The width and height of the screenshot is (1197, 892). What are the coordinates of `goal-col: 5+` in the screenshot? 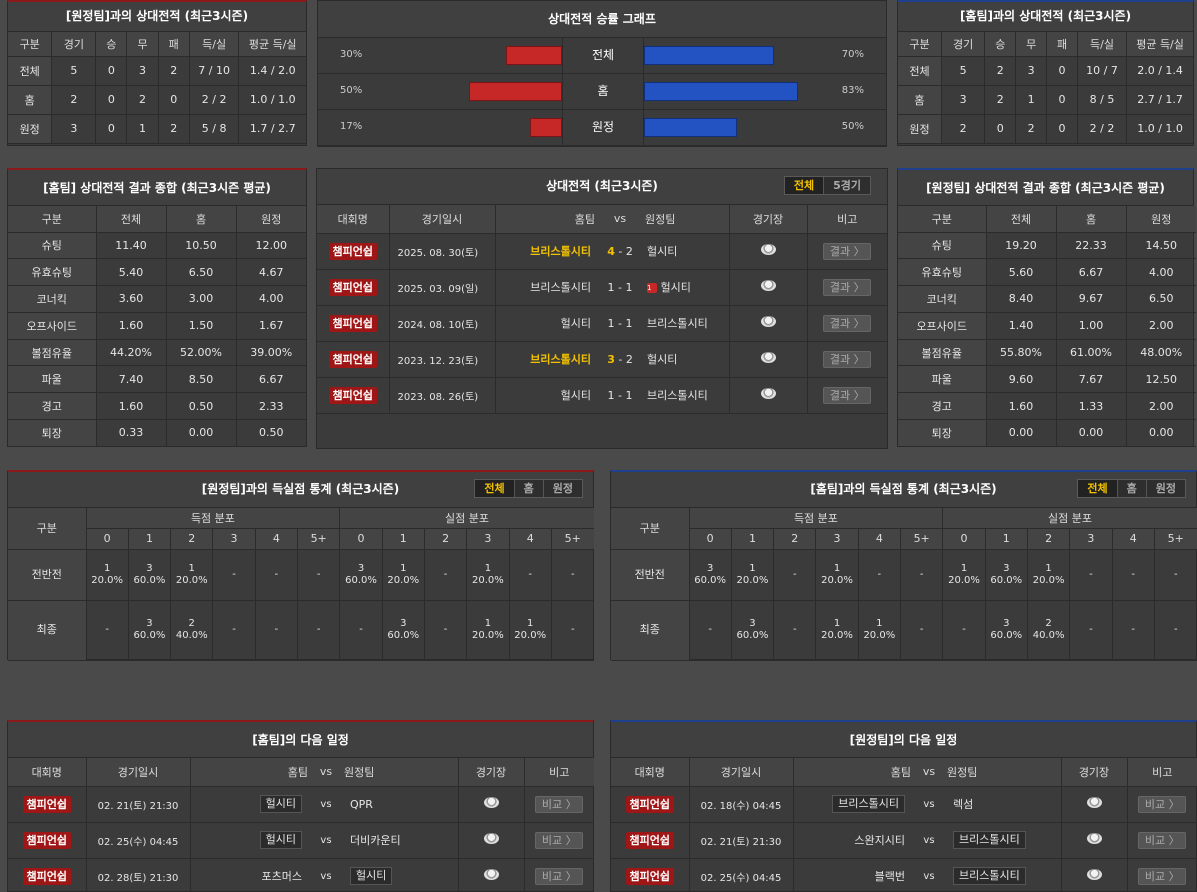 It's located at (922, 539).